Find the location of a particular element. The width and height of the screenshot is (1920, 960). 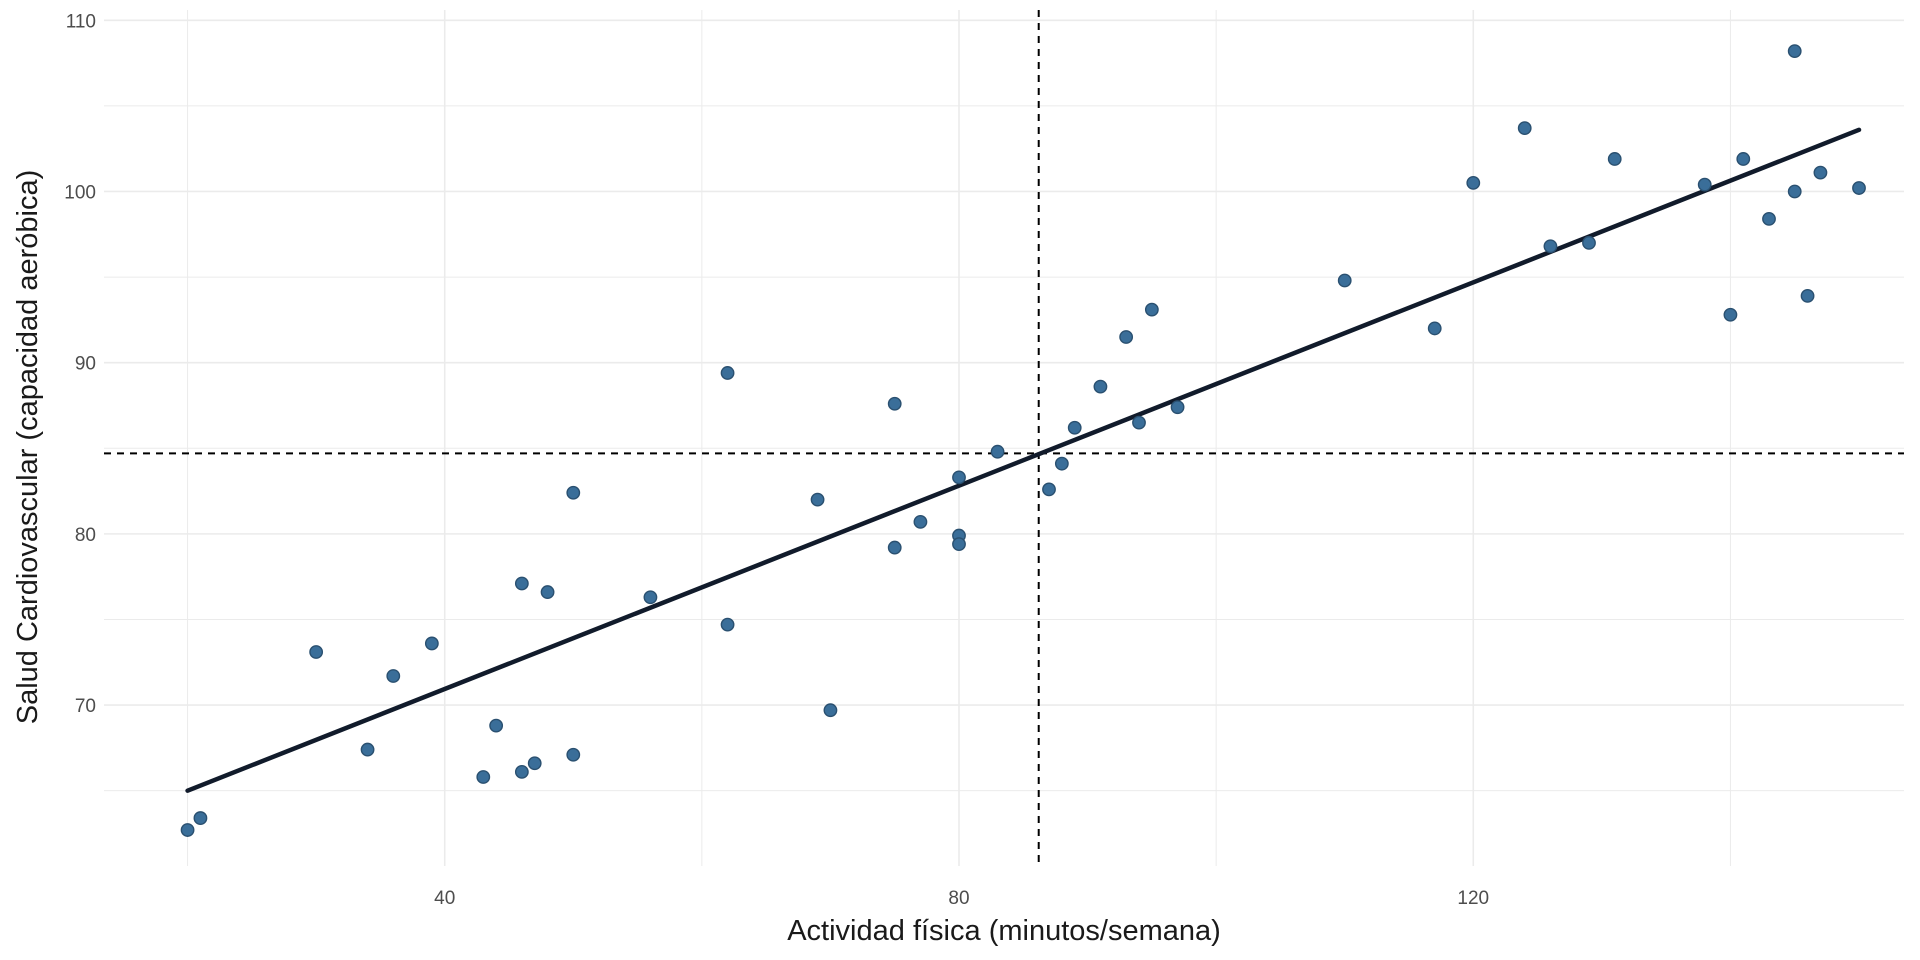

x-axis-title: Actividad física (minutos/semana) is located at coordinates (1004, 931).